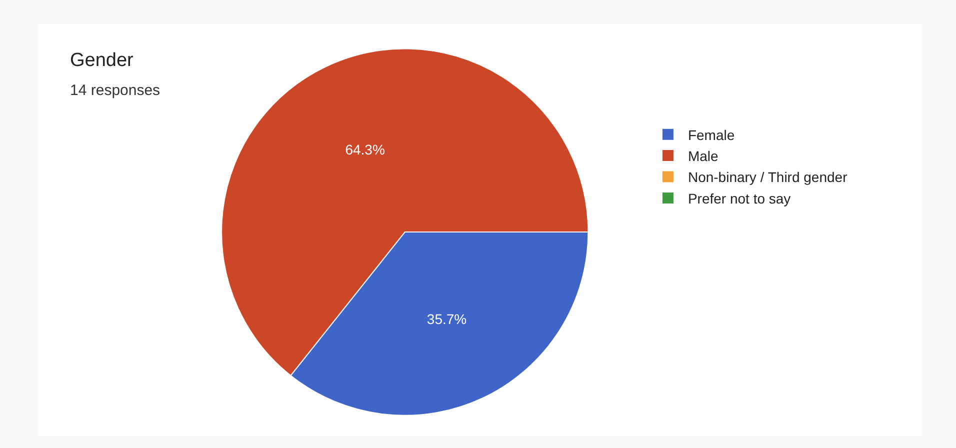 The image size is (956, 448). I want to click on text: 14 responses, so click(115, 90).